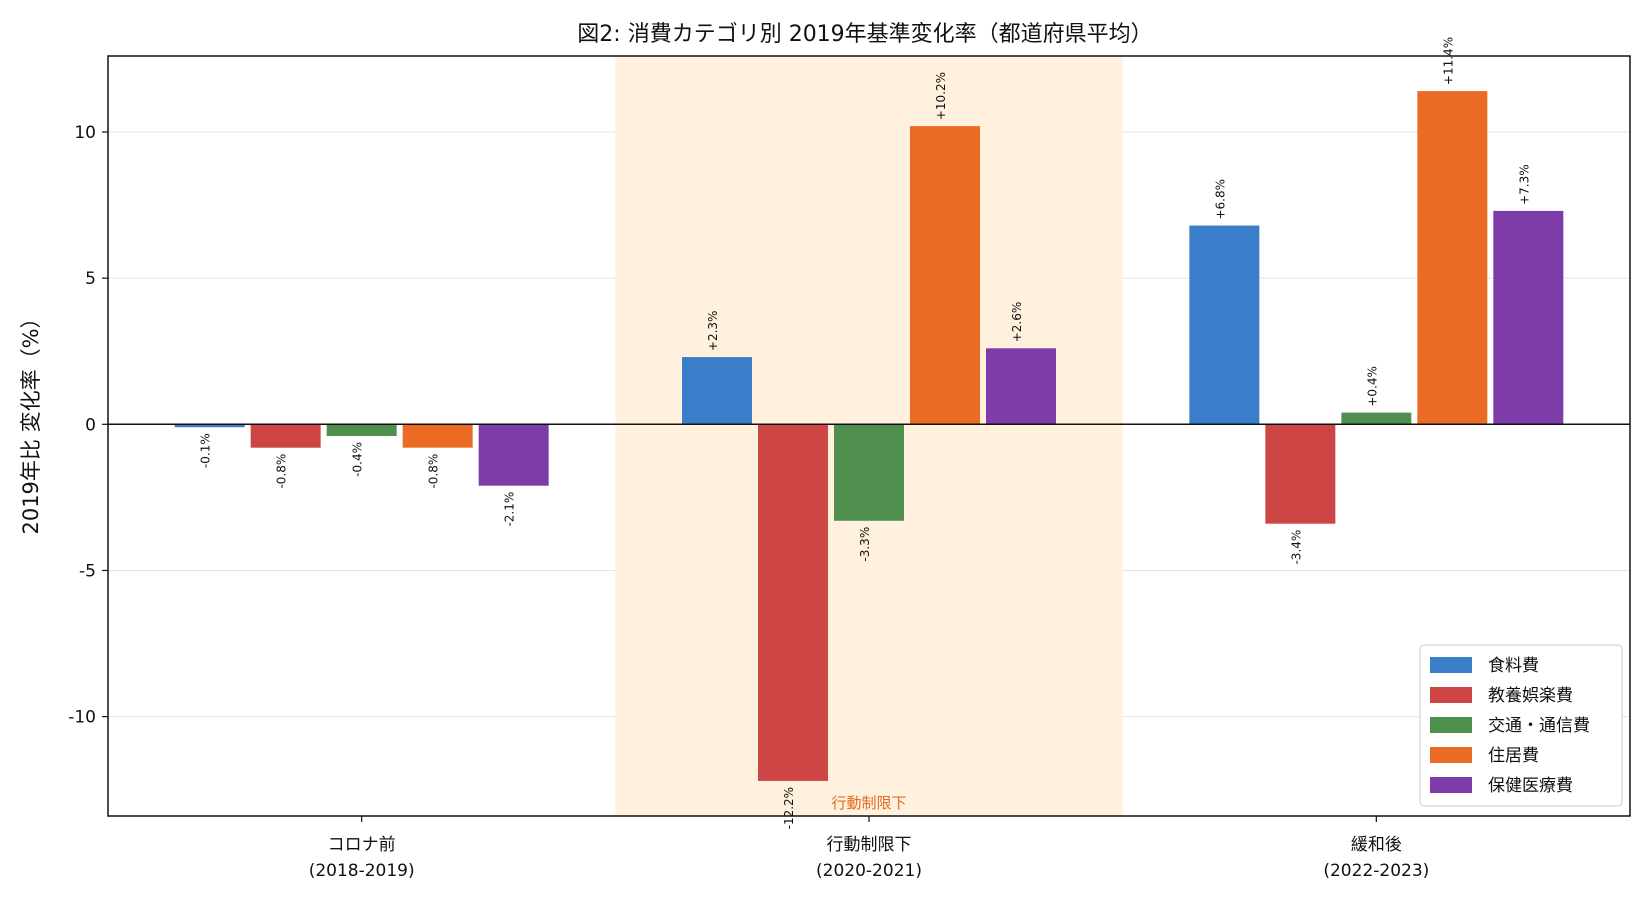 The image size is (1650, 904). I want to click on data-label: +10.2%, so click(941, 96).